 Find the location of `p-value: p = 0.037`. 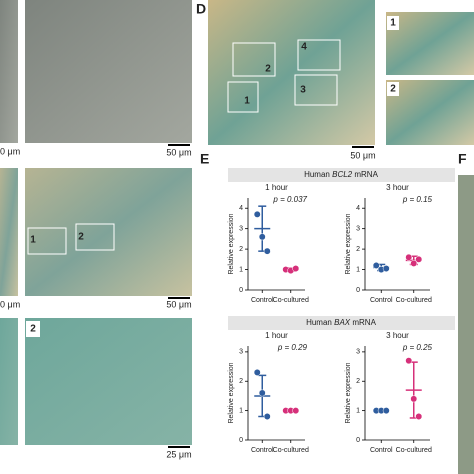

p-value: p = 0.037 is located at coordinates (289, 199).